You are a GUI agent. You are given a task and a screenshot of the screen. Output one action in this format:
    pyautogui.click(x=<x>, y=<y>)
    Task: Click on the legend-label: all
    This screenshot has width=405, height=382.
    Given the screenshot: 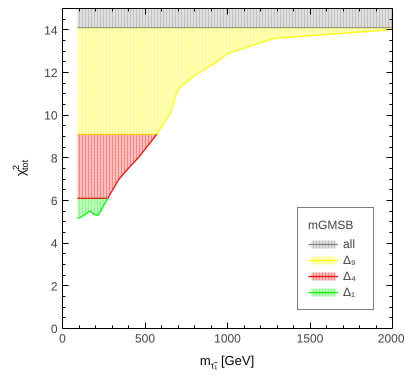 What is the action you would take?
    pyautogui.click(x=349, y=244)
    